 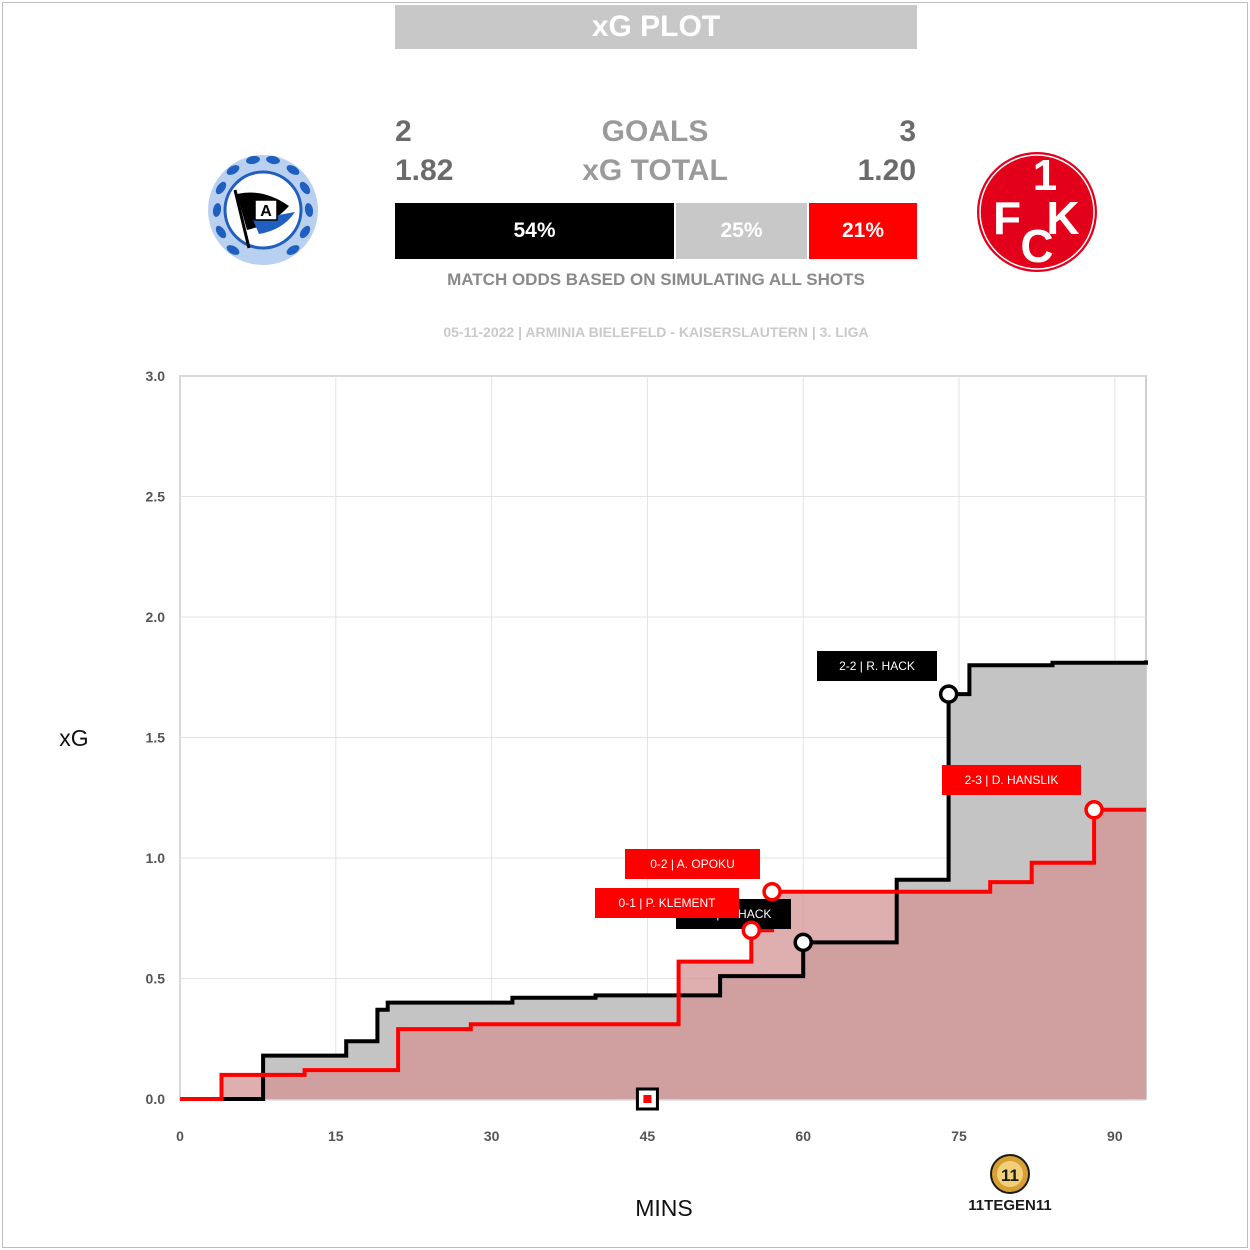 What do you see at coordinates (863, 231) in the screenshot?
I see `away-win-odds: 21%` at bounding box center [863, 231].